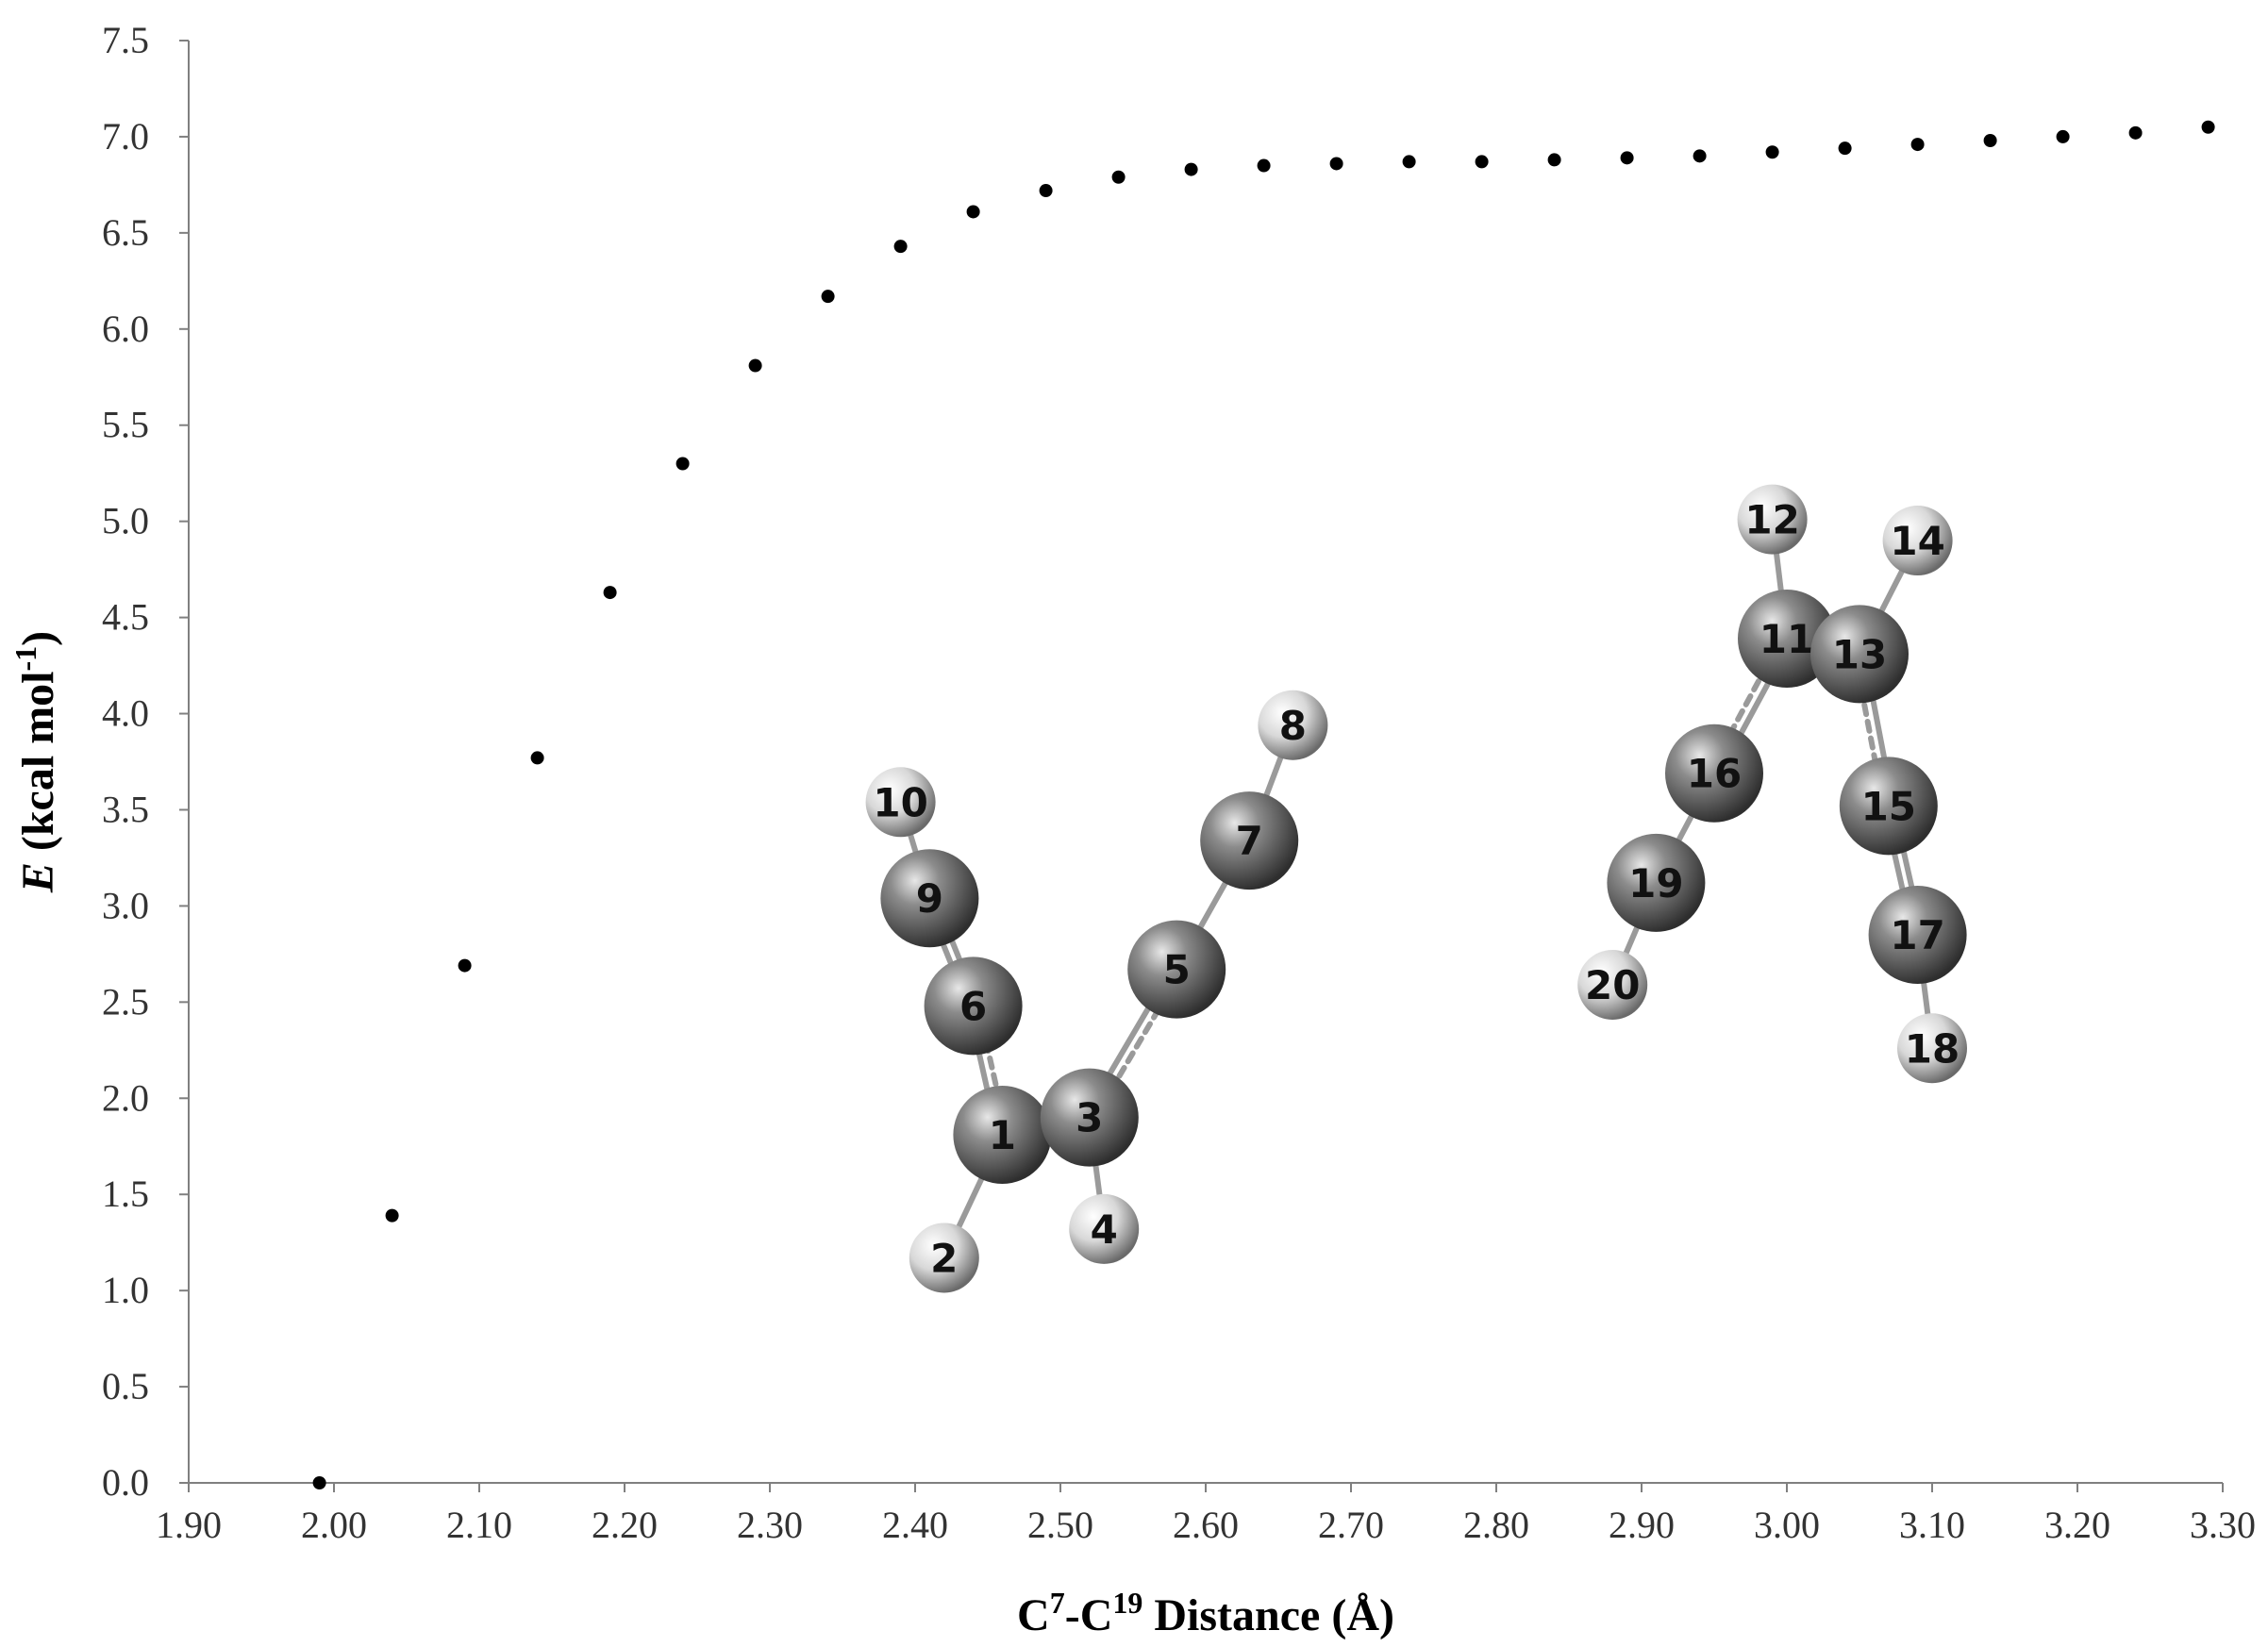  I want to click on atom-4: 4, so click(1105, 1228).